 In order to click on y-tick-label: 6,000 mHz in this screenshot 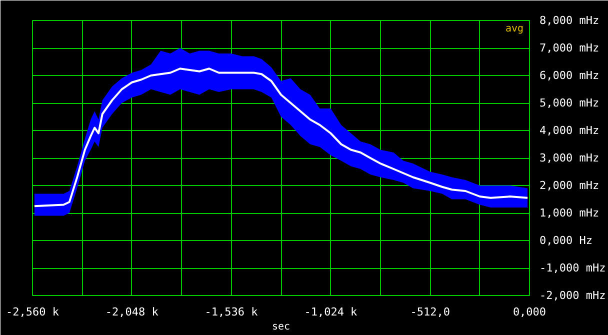, I will do `click(570, 75)`.